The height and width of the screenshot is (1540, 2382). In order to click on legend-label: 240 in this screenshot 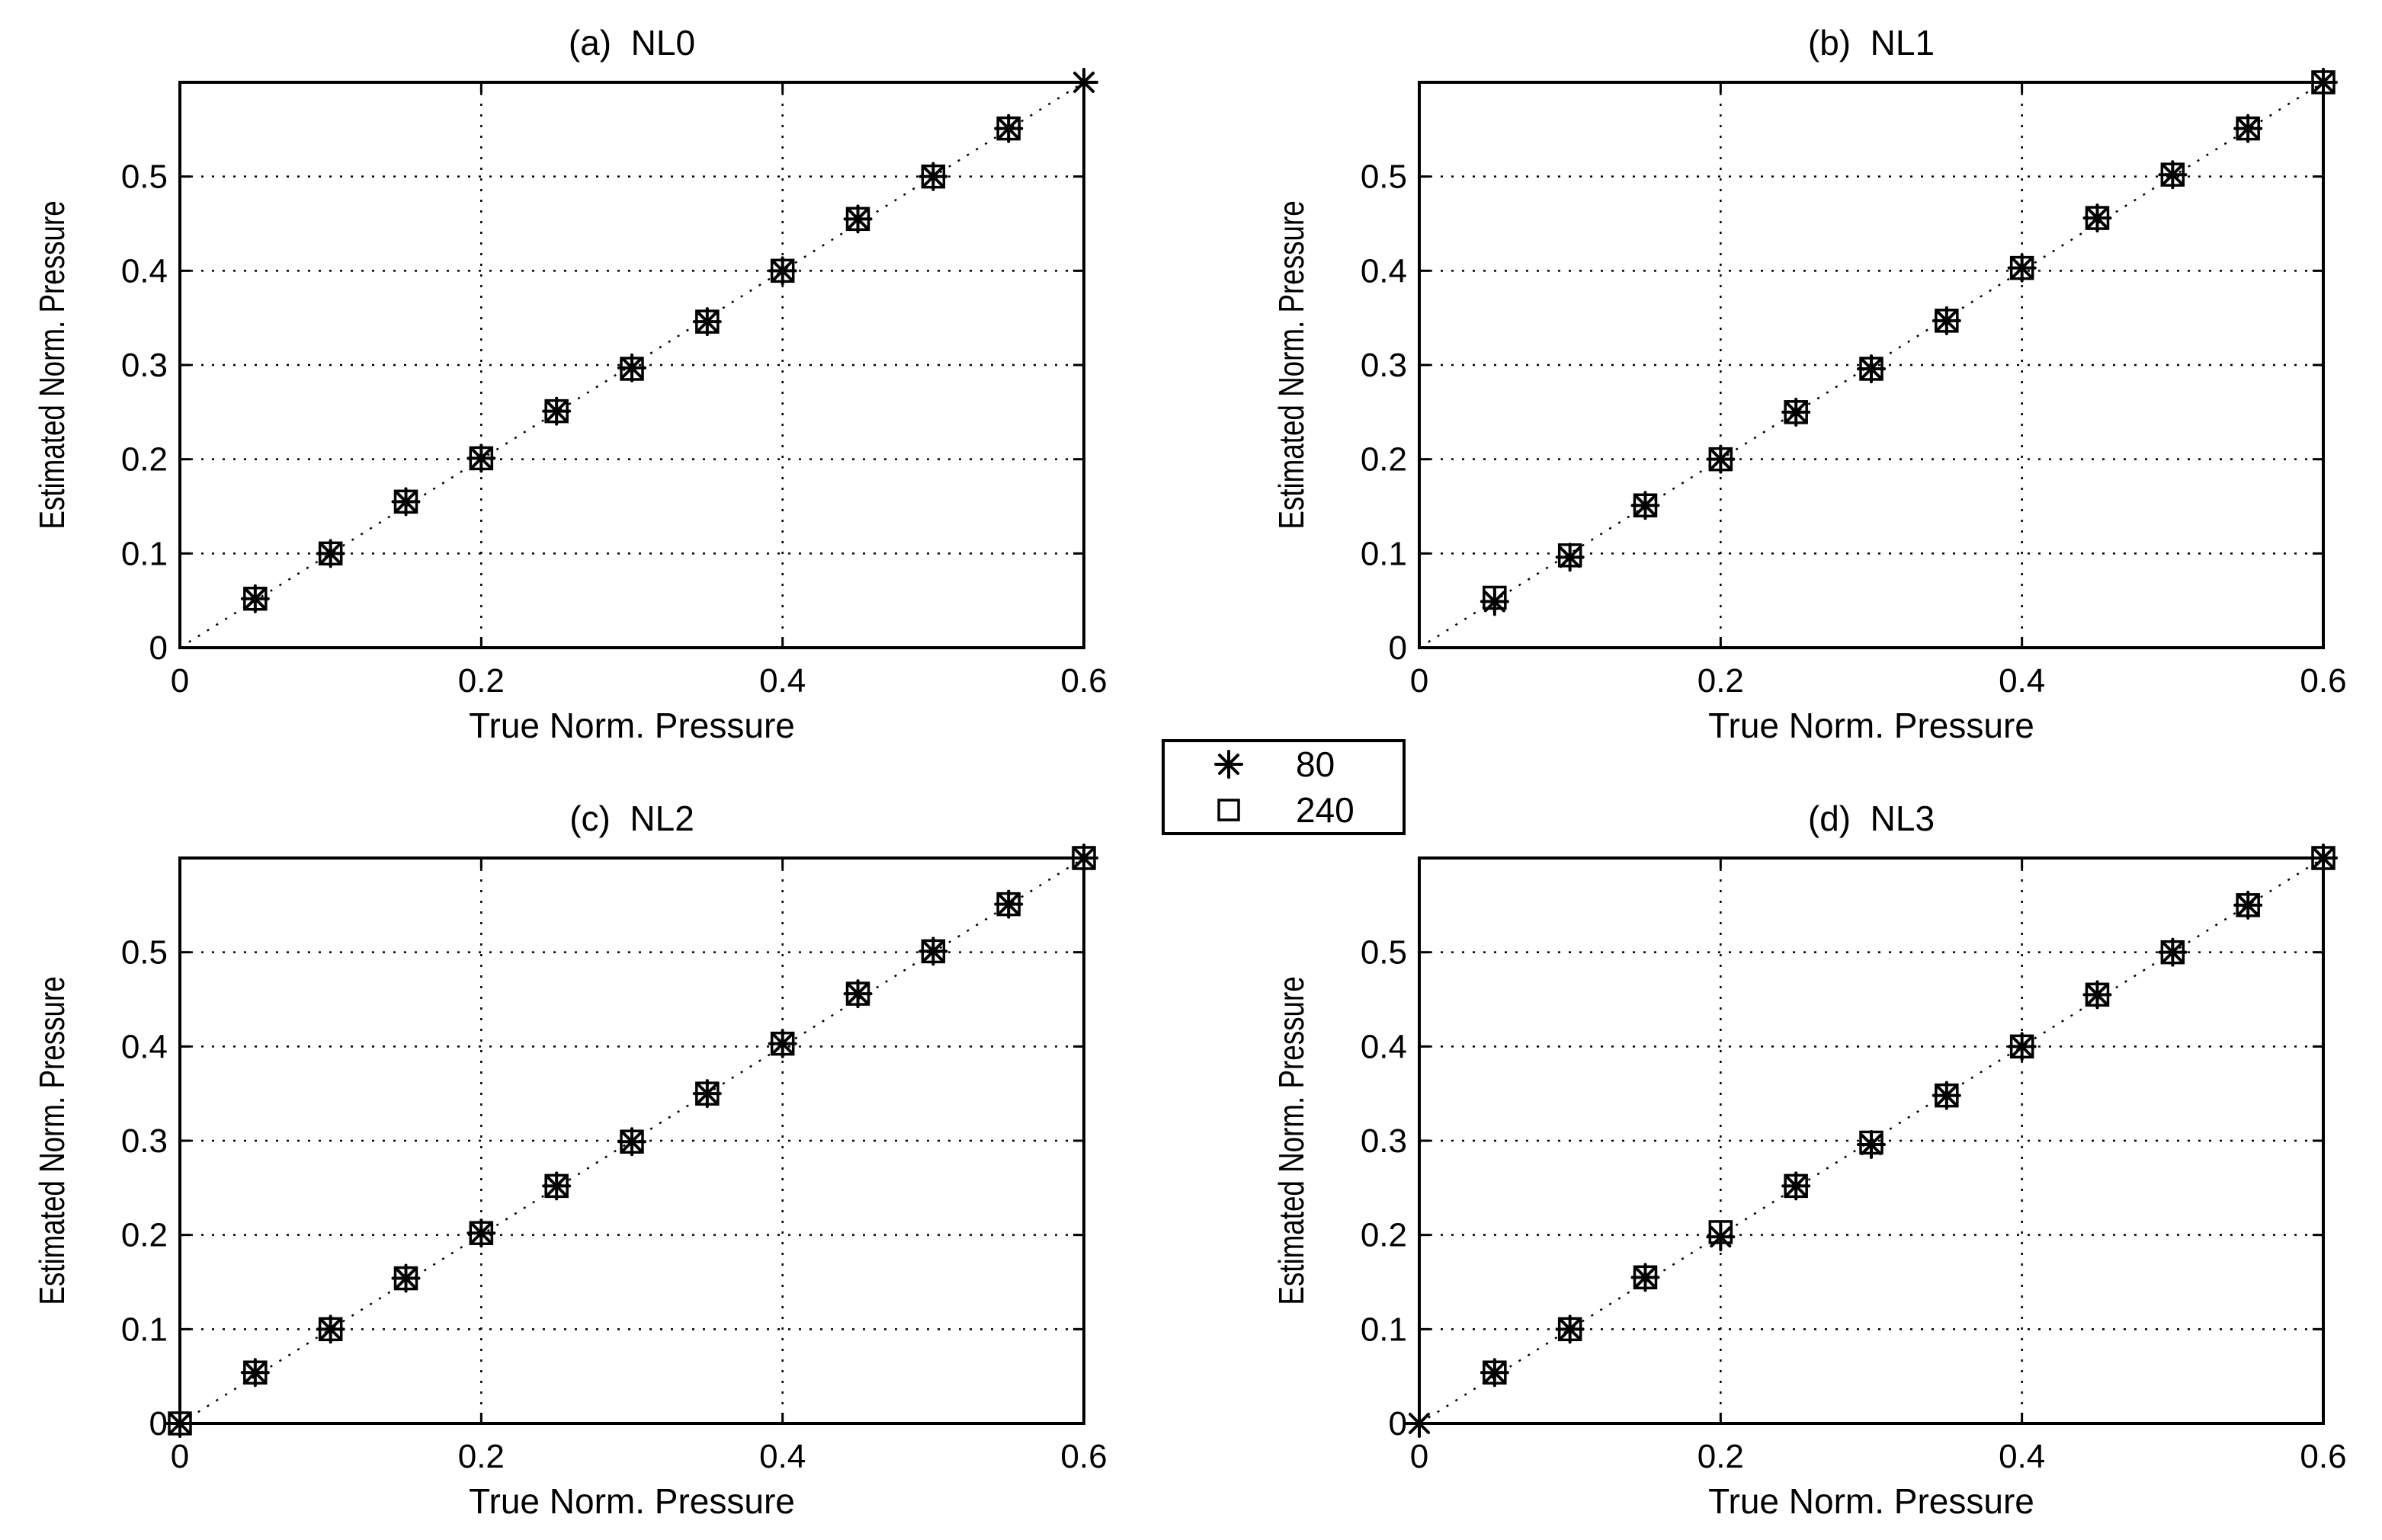, I will do `click(1325, 810)`.